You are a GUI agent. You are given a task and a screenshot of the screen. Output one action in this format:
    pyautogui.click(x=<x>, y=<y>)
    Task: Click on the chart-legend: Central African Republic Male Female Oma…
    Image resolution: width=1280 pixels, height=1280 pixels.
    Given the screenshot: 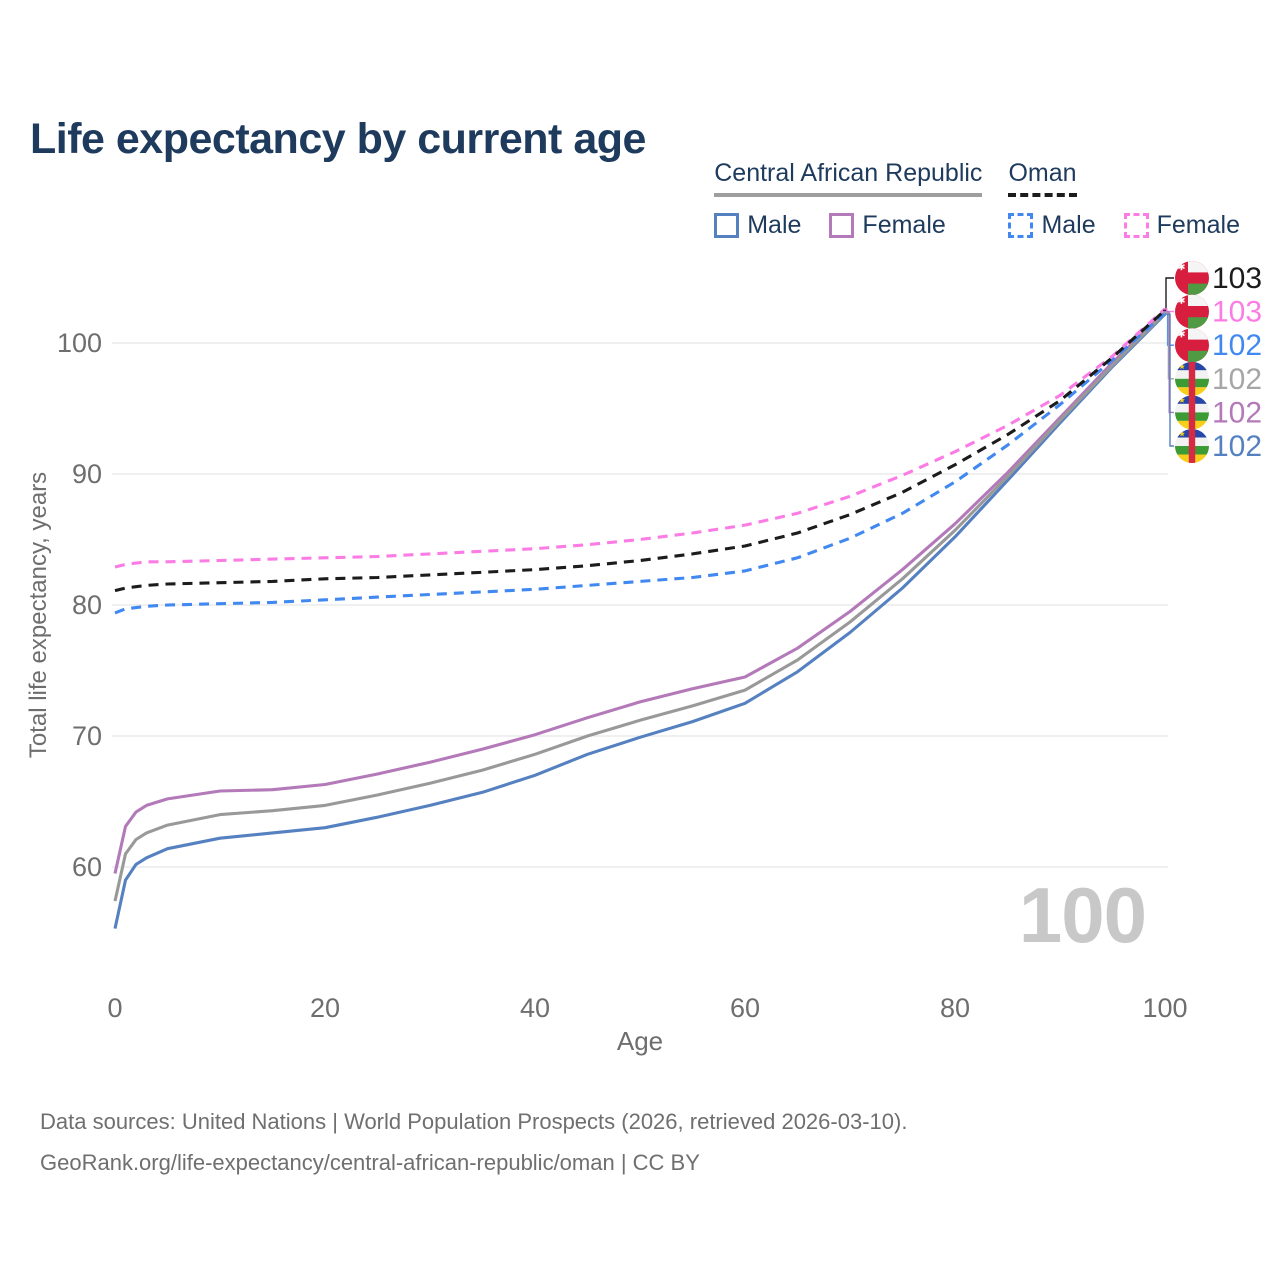 What is the action you would take?
    pyautogui.click(x=977, y=199)
    